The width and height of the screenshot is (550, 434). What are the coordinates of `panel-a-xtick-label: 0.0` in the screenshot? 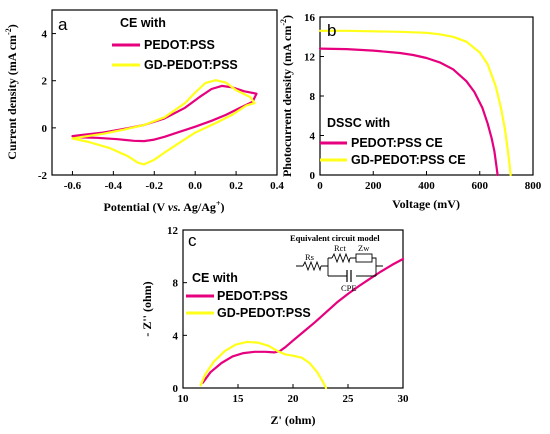 It's located at (195, 186).